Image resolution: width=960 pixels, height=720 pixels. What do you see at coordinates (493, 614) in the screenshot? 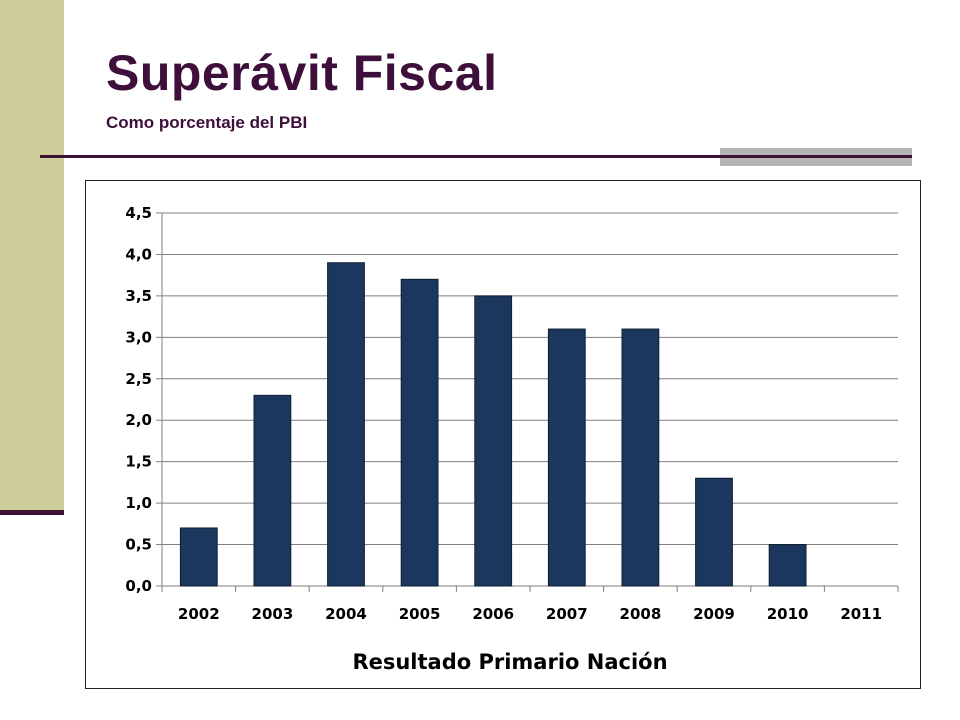
I see `x-tick-label: 2006` at bounding box center [493, 614].